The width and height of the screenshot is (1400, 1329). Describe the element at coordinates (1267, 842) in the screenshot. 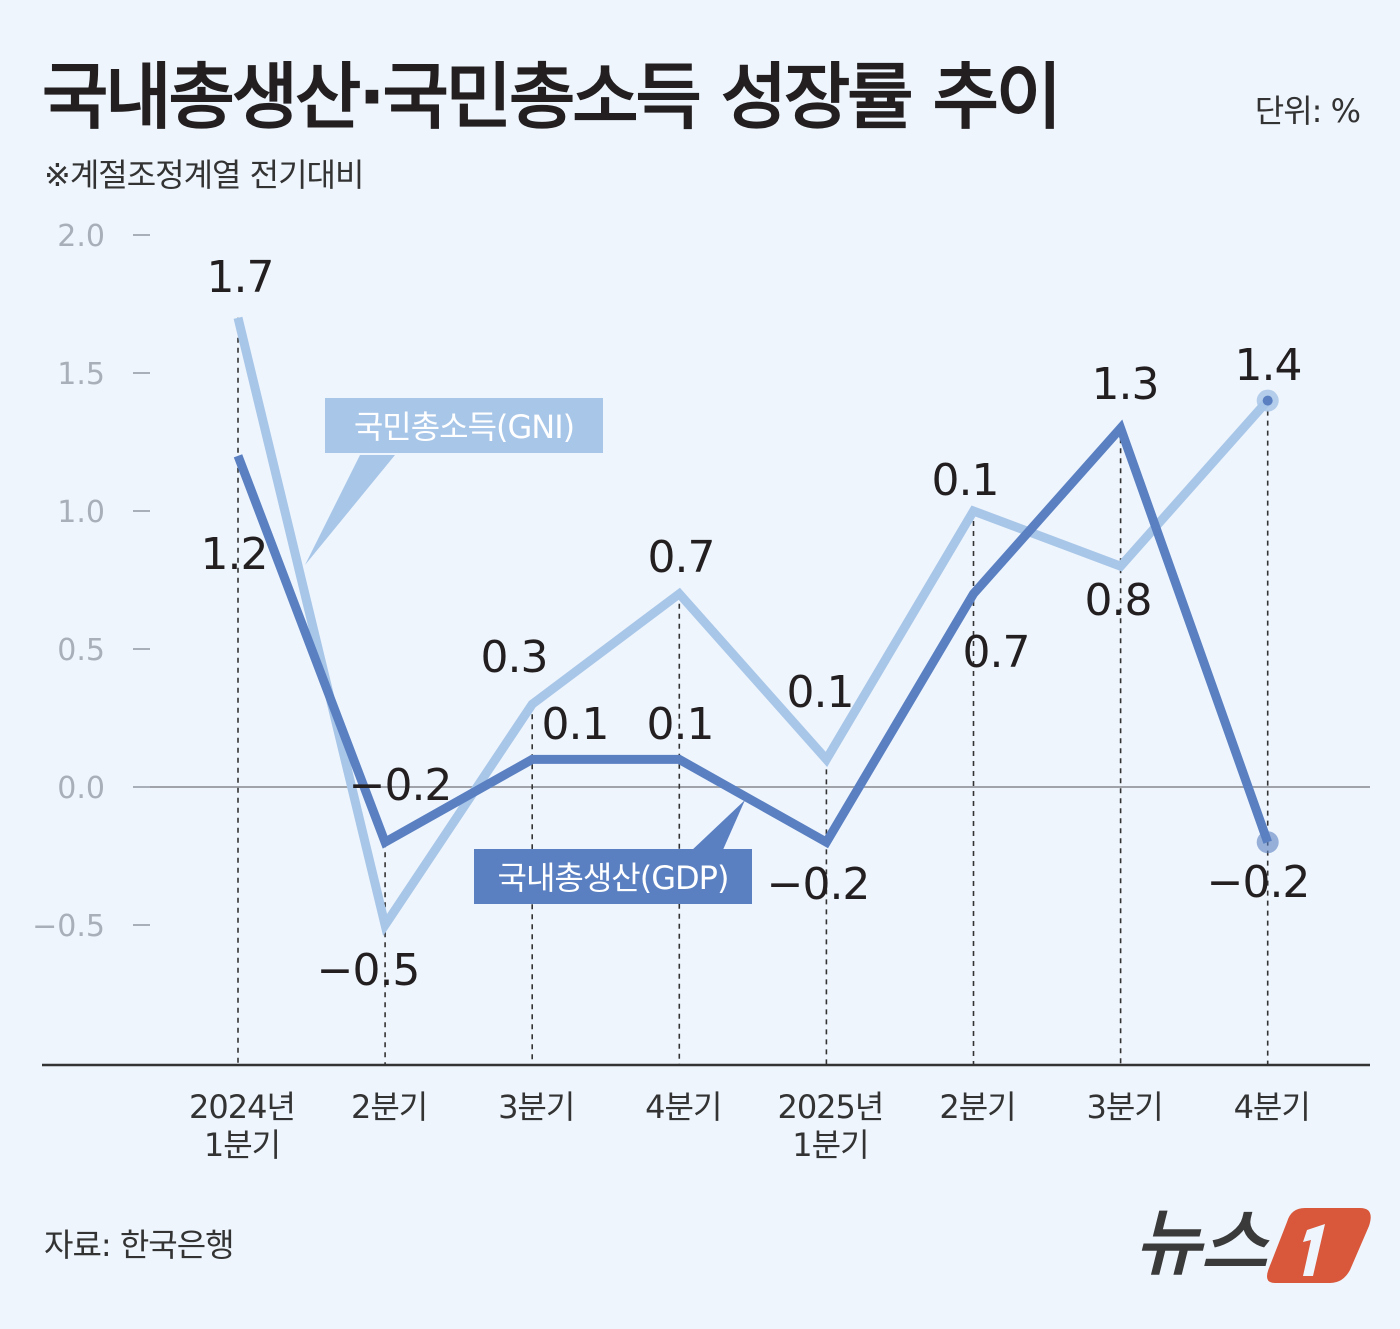

I see `gdp-end-marker` at that location.